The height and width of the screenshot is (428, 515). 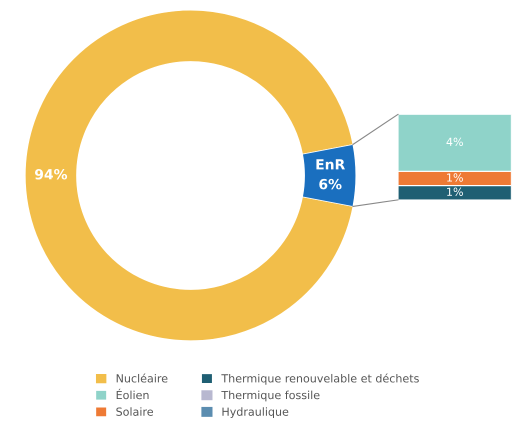 I want to click on data-label: 4%, so click(x=454, y=142).